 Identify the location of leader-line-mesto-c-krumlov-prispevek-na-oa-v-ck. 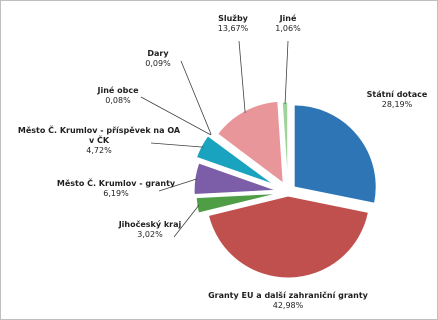
(177, 145).